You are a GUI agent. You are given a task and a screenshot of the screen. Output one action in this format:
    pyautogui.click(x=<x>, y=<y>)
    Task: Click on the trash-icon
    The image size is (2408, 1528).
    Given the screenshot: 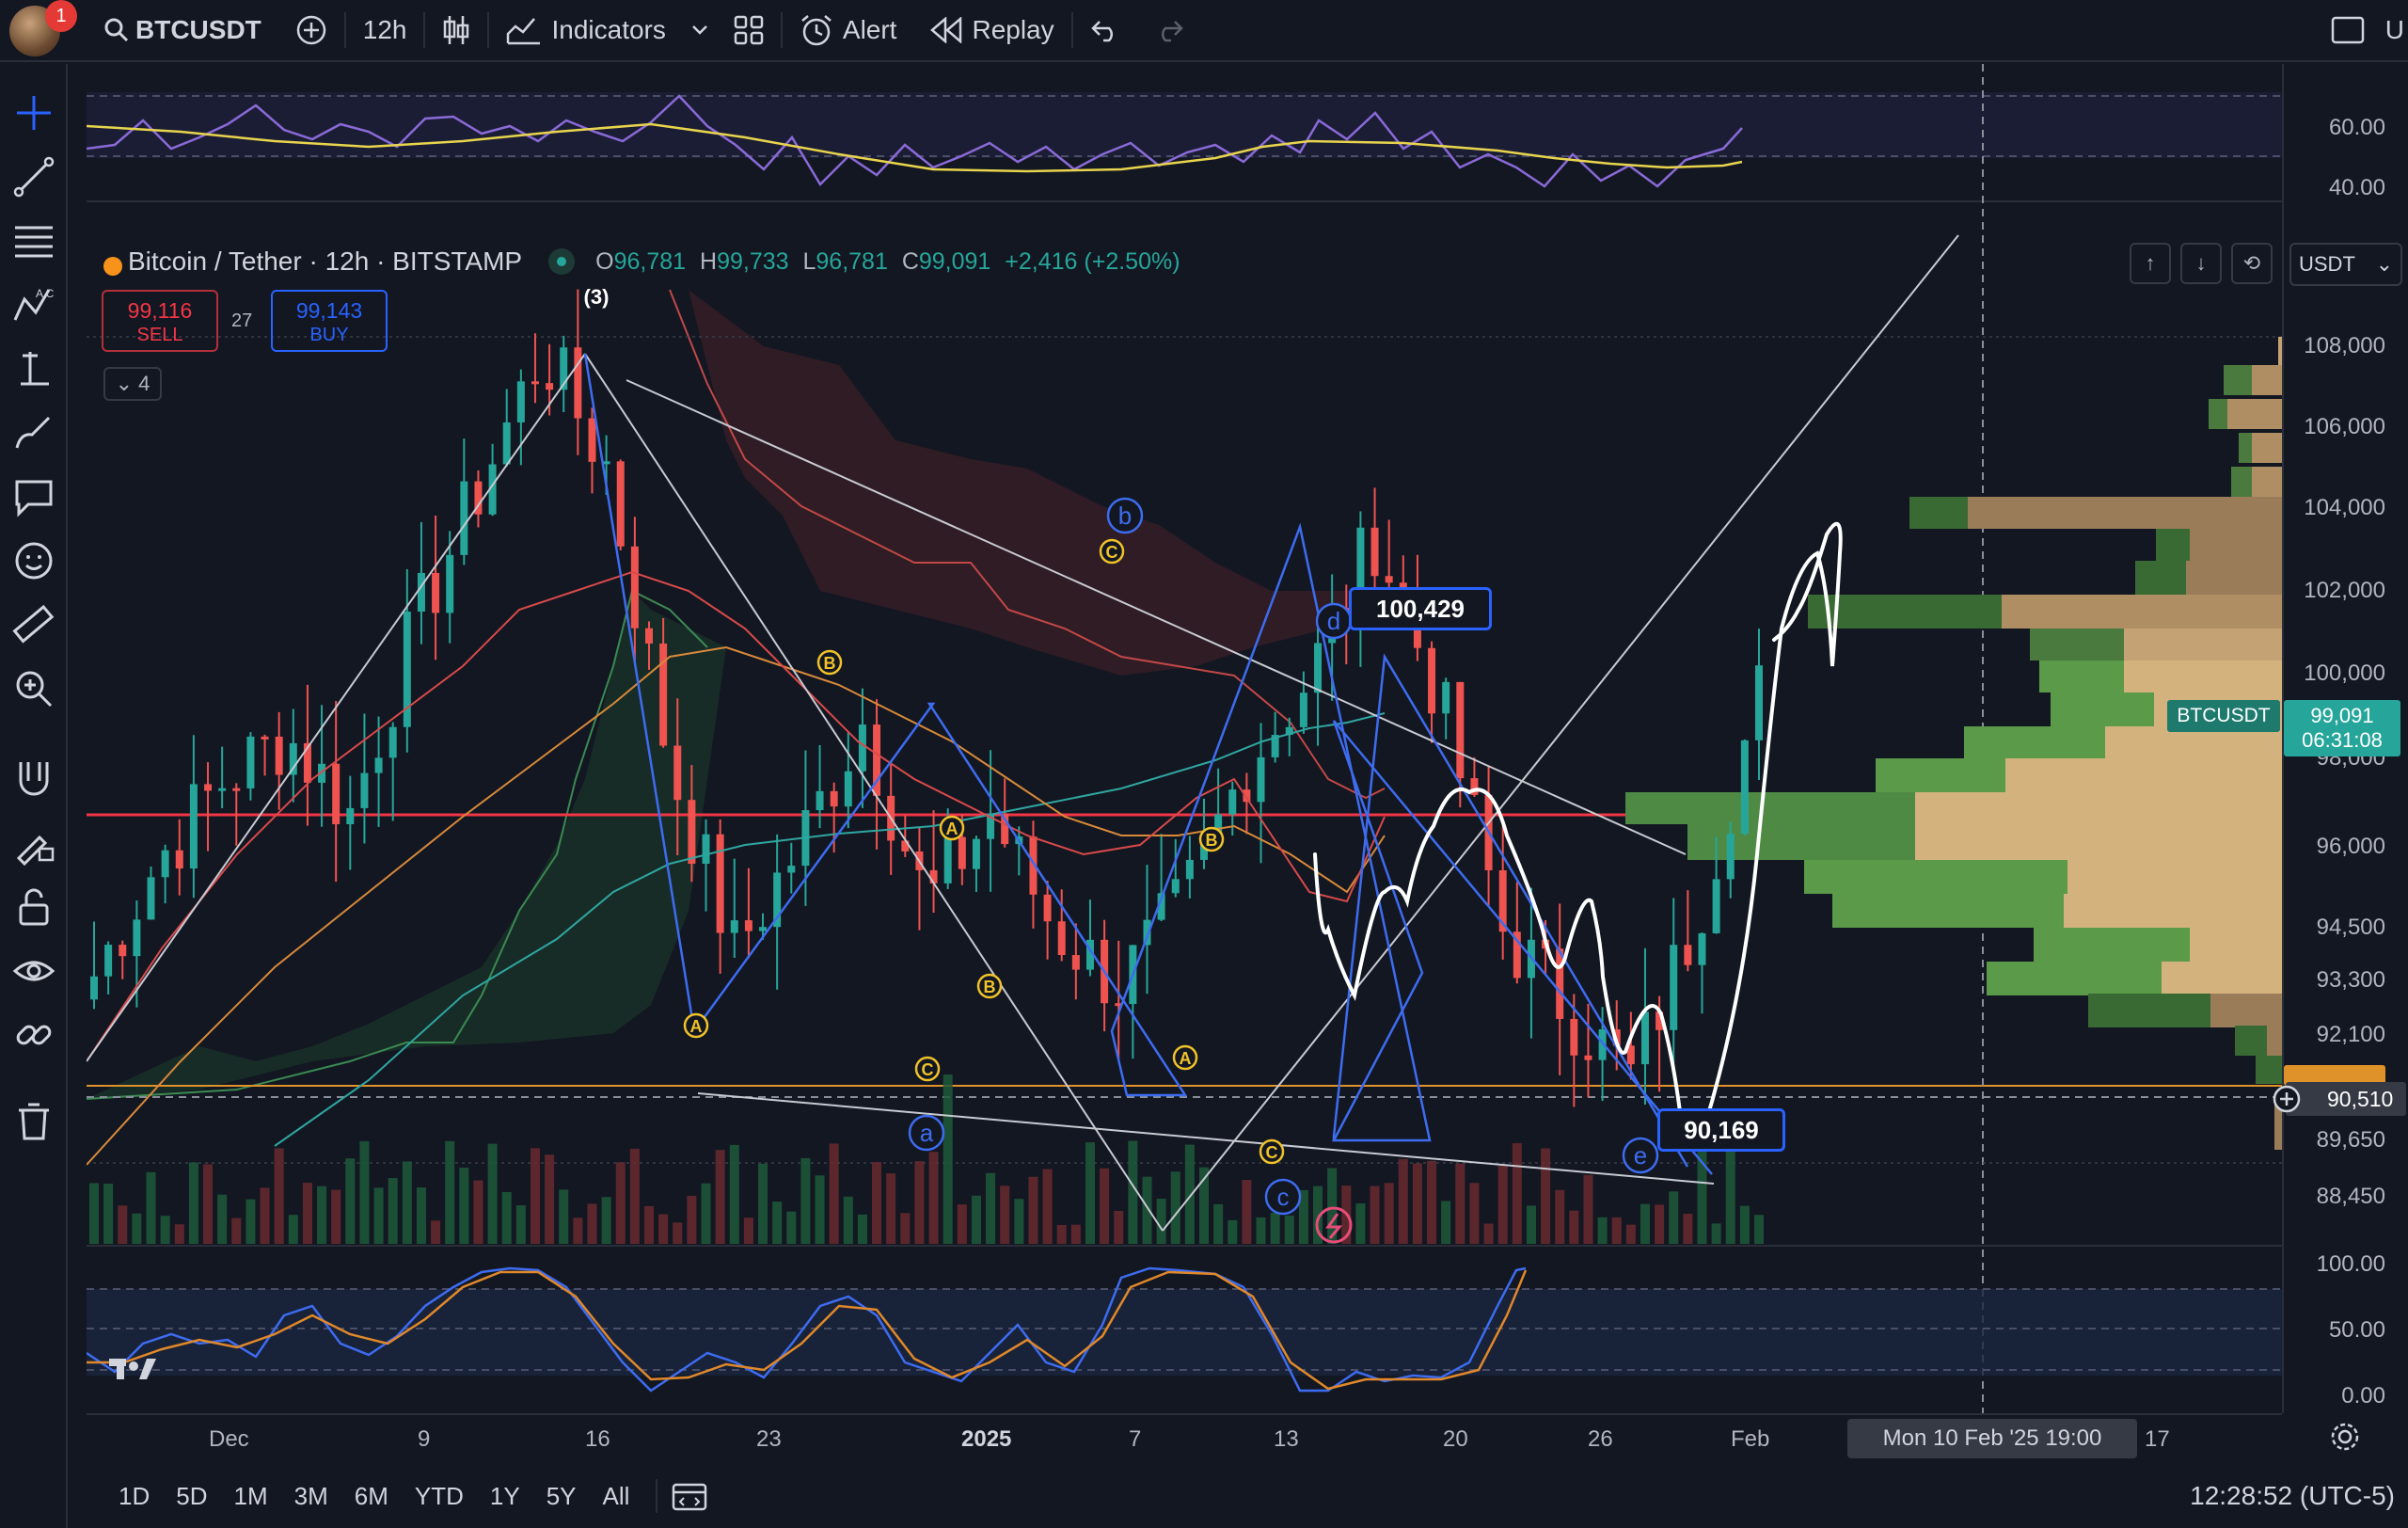 What is the action you would take?
    pyautogui.click(x=34, y=1122)
    